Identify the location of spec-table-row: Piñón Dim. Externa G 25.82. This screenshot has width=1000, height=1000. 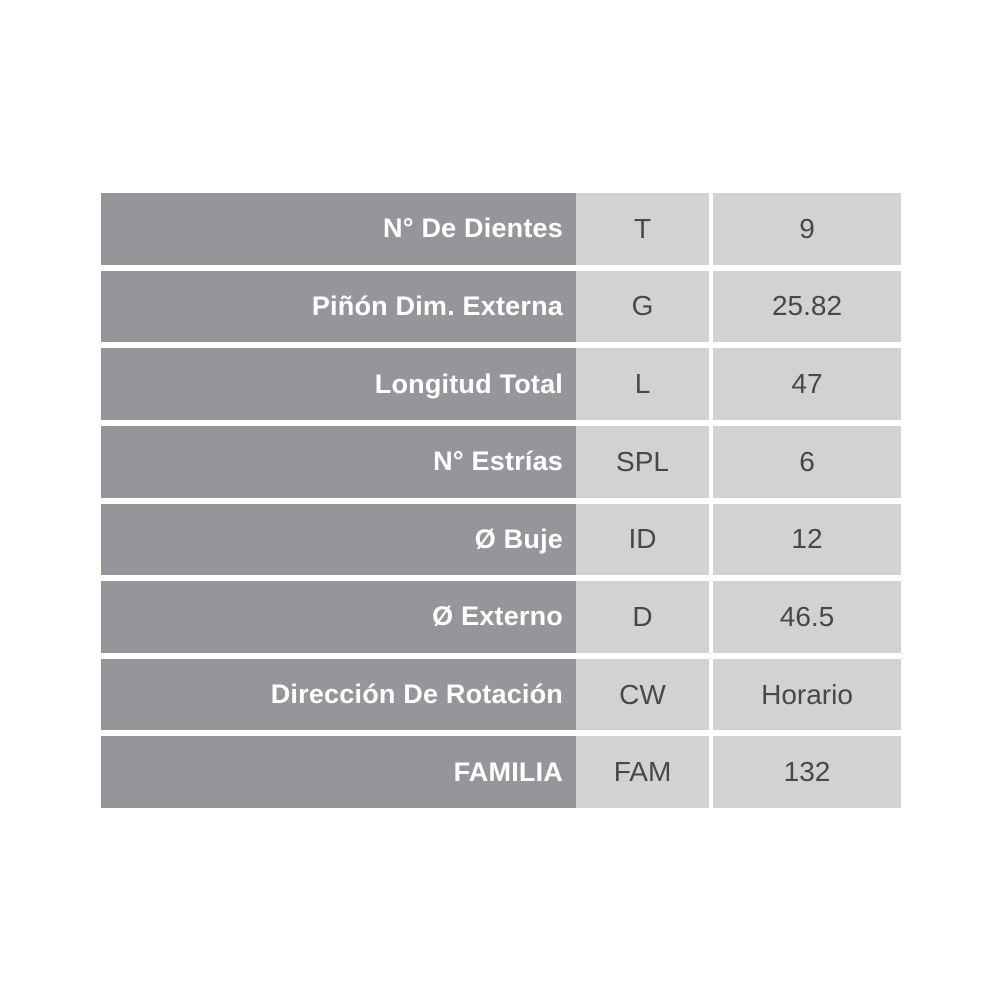
(501, 306).